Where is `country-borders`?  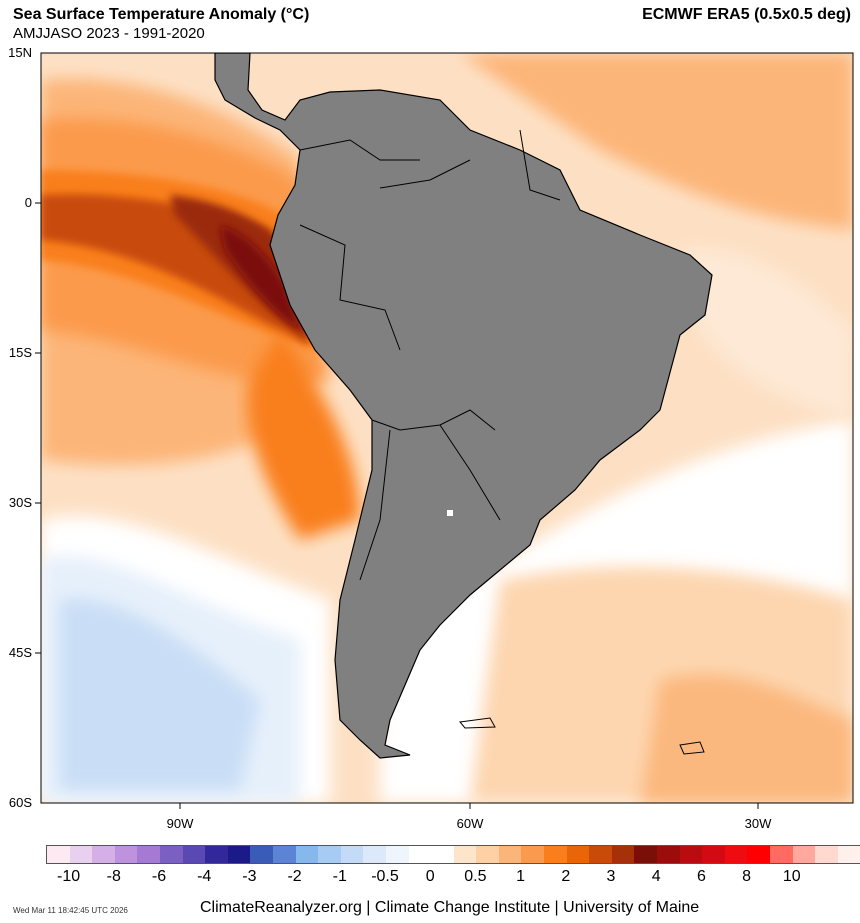
country-borders is located at coordinates (430, 355).